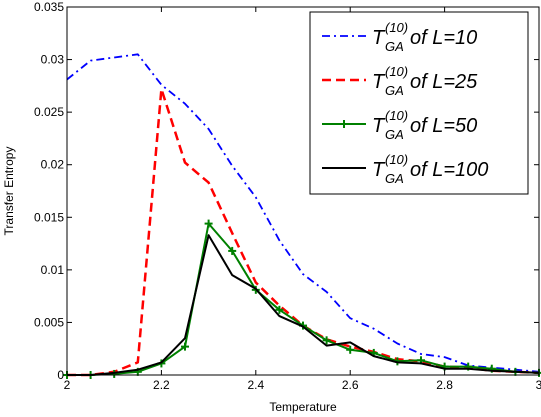 The width and height of the screenshot is (541, 417). I want to click on y-tick-label: 0.005, so click(49, 322).